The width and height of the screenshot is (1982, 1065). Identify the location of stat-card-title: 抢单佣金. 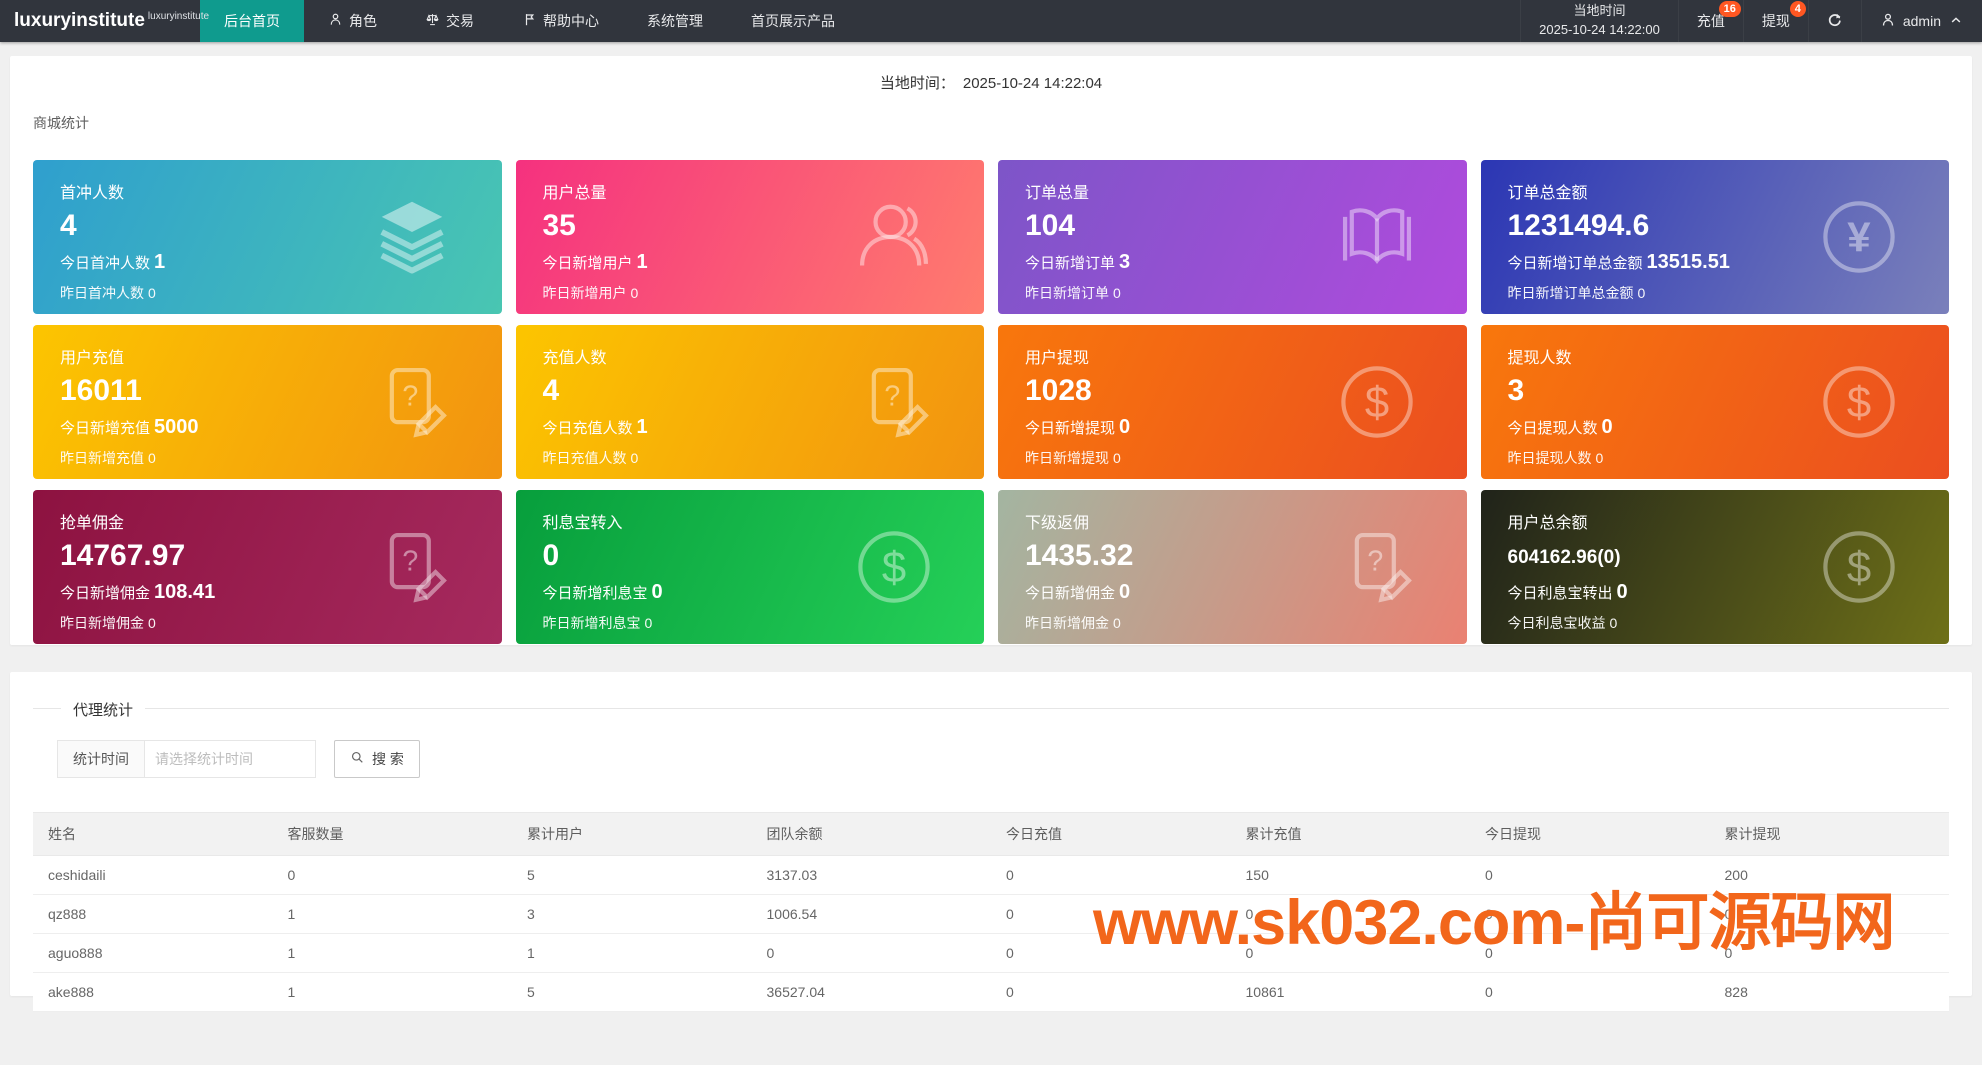
(92, 523).